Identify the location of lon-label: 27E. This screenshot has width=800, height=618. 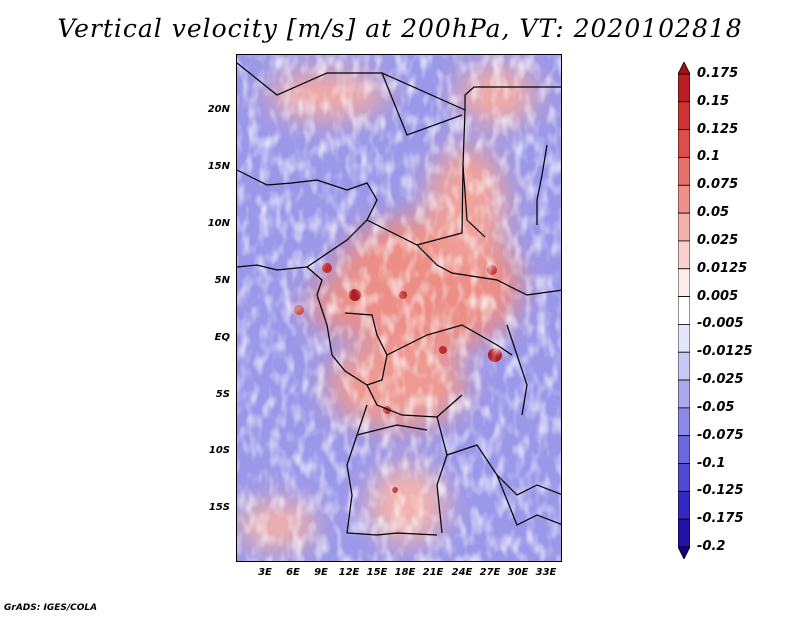
(490, 572).